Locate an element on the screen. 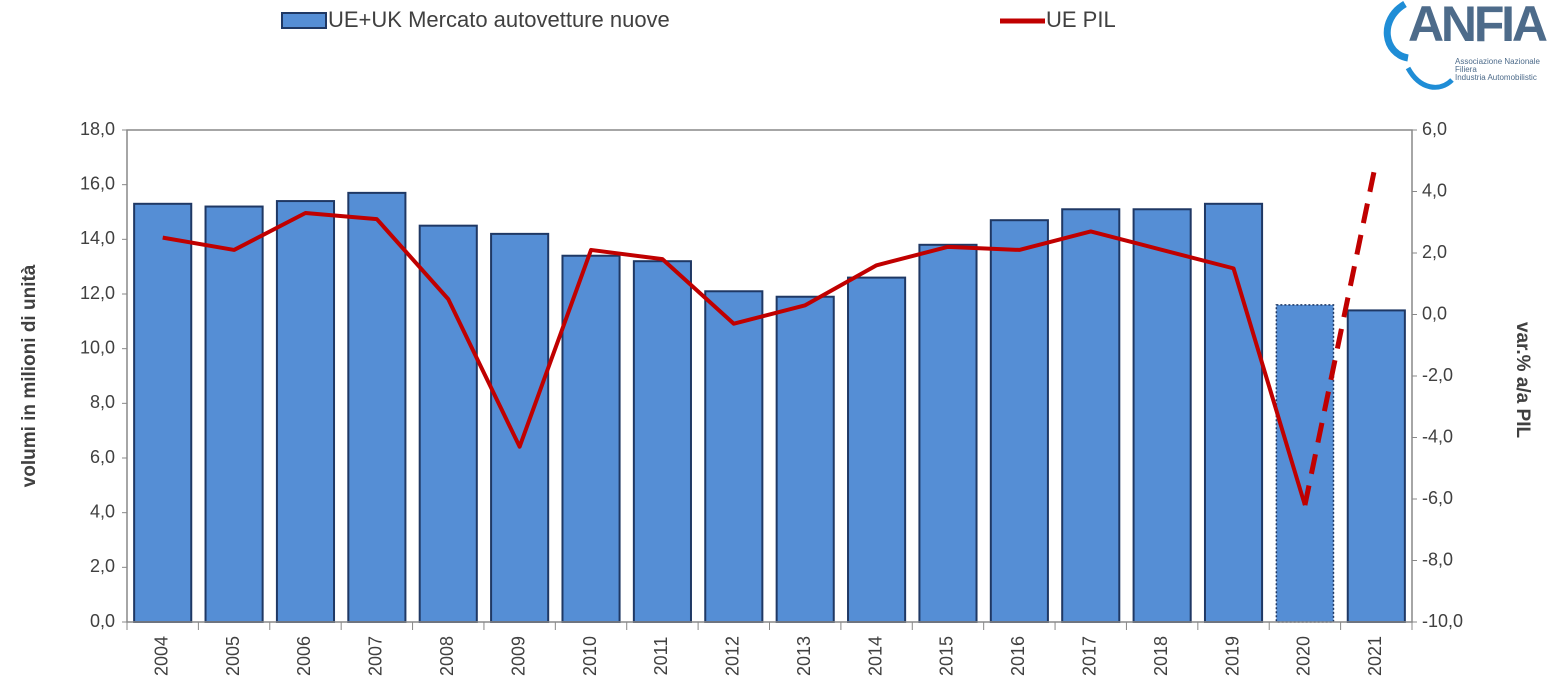  logo-line: Filiera is located at coordinates (1466, 69).